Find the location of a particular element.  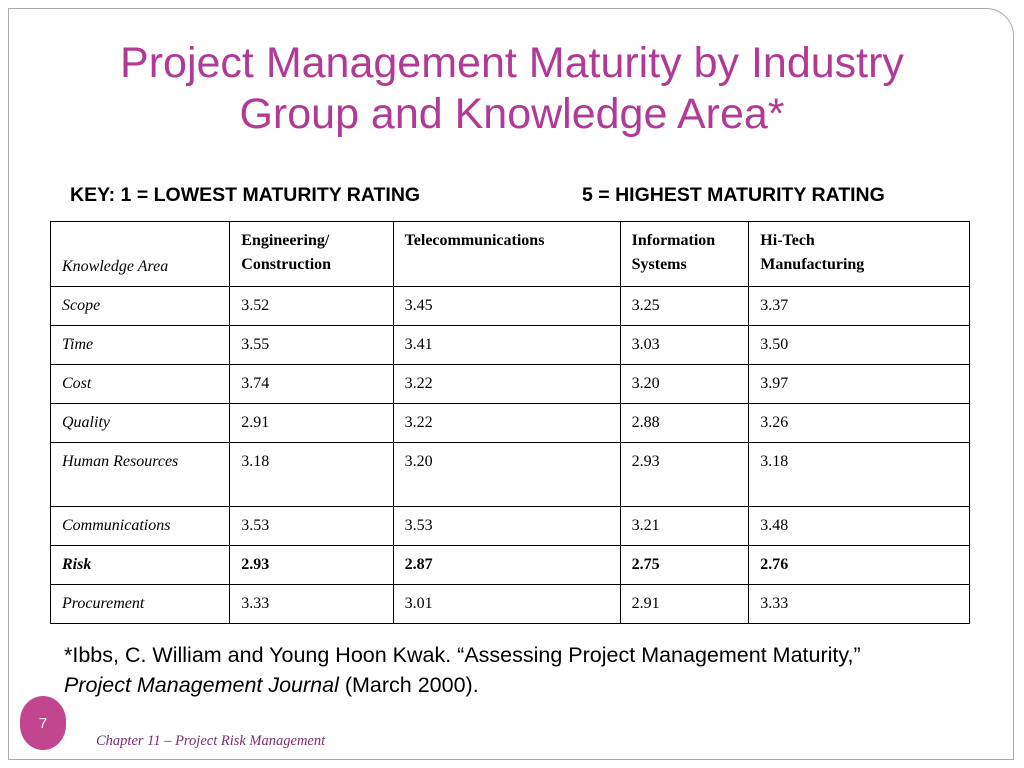

row-area: Time is located at coordinates (140, 345).